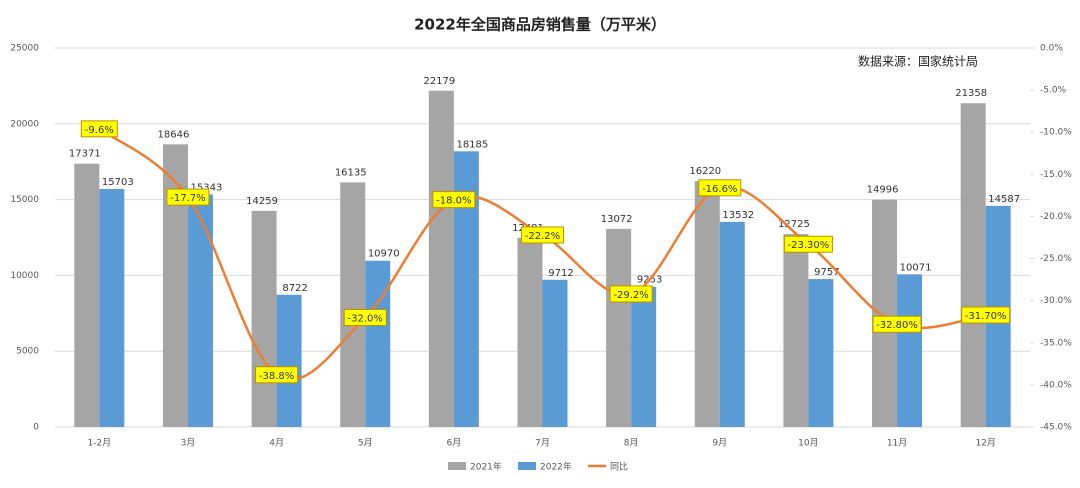  What do you see at coordinates (294, 288) in the screenshot?
I see `data-label: 8722` at bounding box center [294, 288].